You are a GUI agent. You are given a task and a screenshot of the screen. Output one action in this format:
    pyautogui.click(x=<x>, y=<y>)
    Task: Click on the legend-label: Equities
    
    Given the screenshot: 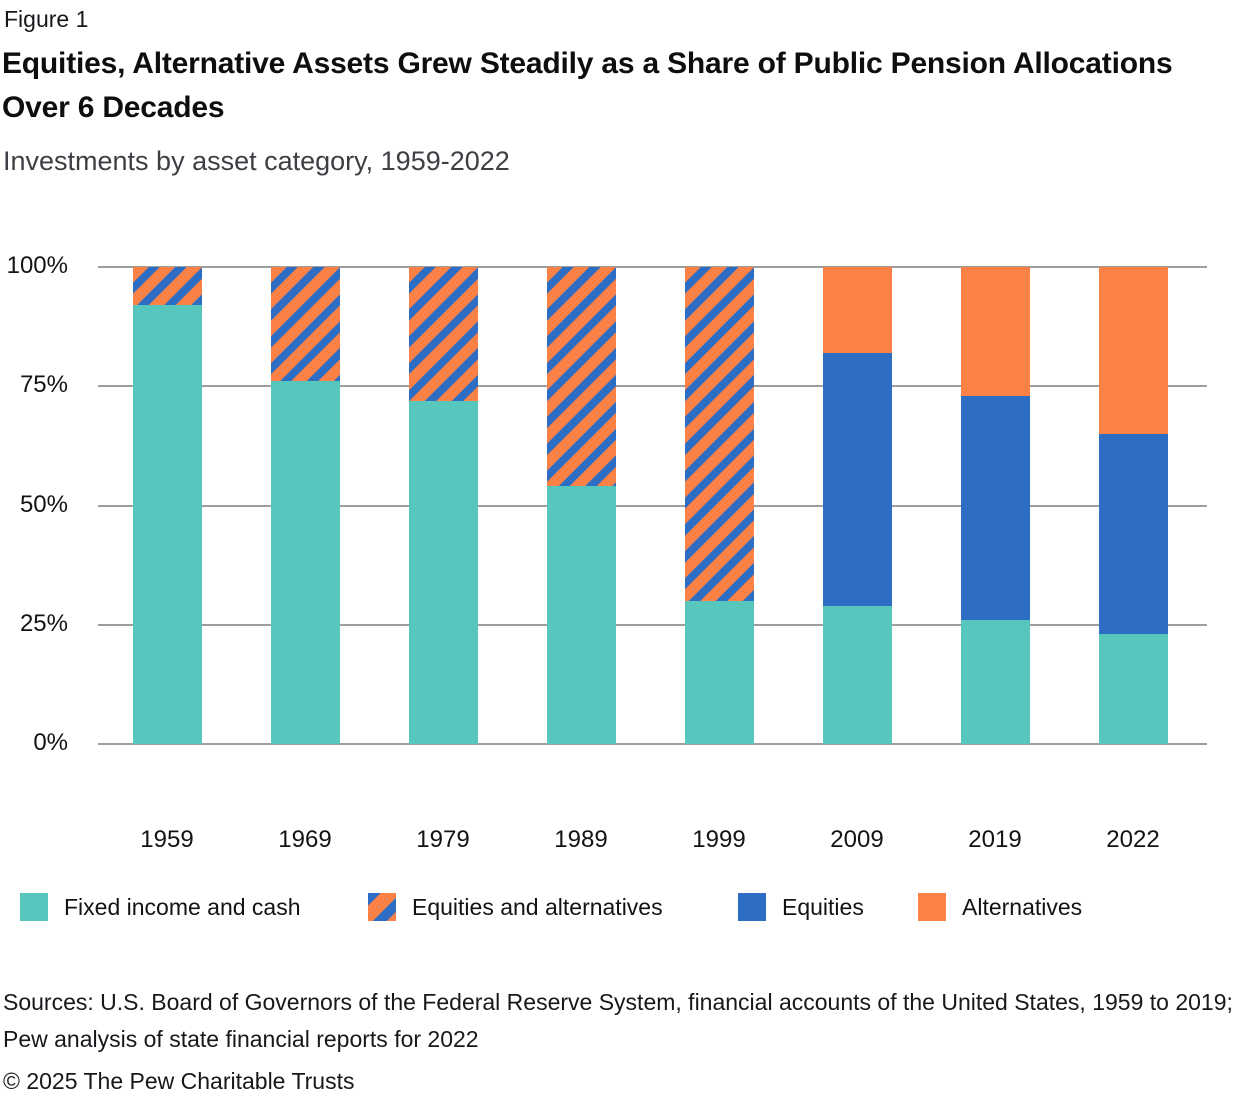 What is the action you would take?
    pyautogui.click(x=823, y=906)
    